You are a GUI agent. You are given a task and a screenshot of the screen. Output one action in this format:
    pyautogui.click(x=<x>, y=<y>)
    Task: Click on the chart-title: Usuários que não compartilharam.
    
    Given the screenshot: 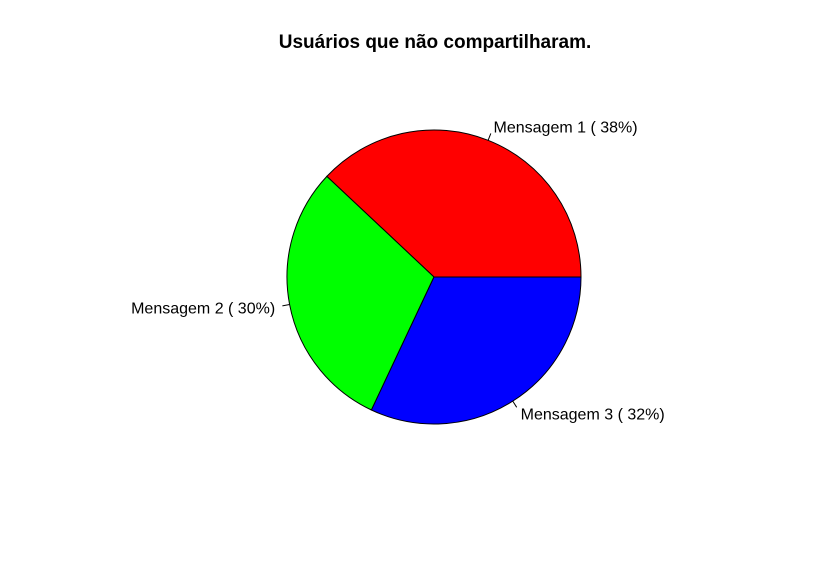 What is the action you would take?
    pyautogui.click(x=435, y=42)
    